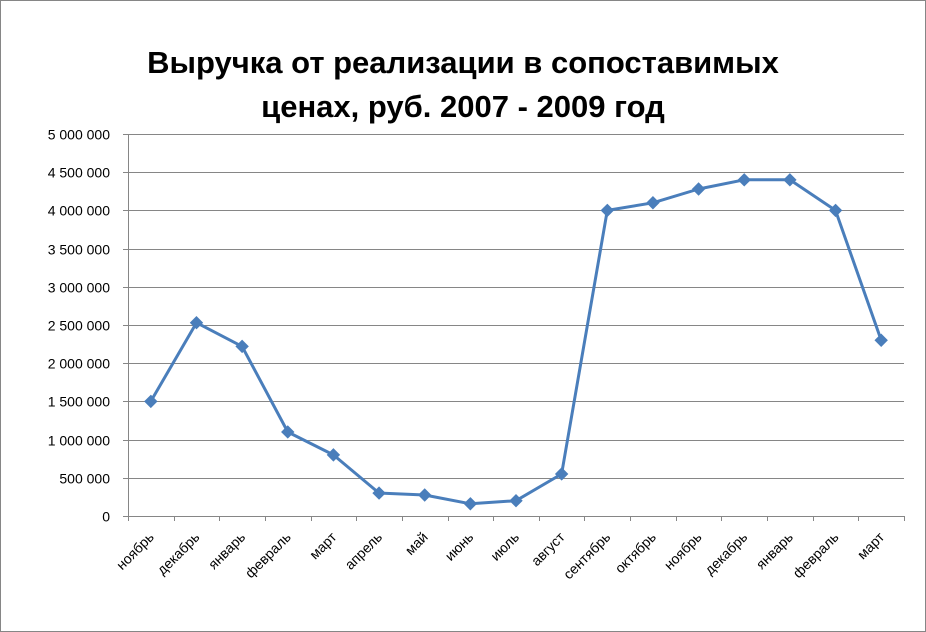 The height and width of the screenshot is (632, 926). I want to click on y-tick-label: 1 500 000, so click(79, 402).